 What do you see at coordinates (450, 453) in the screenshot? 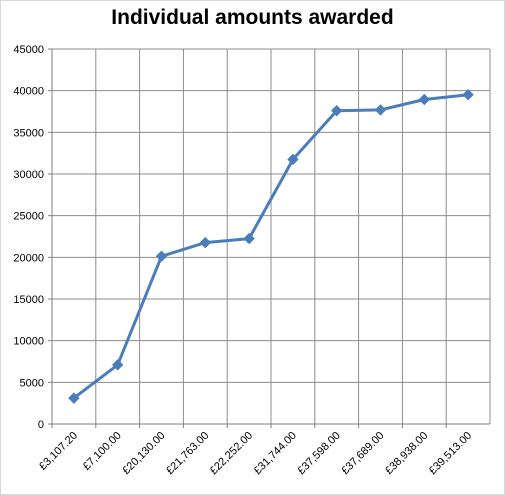
I see `x-tick-label: £39,513.00` at bounding box center [450, 453].